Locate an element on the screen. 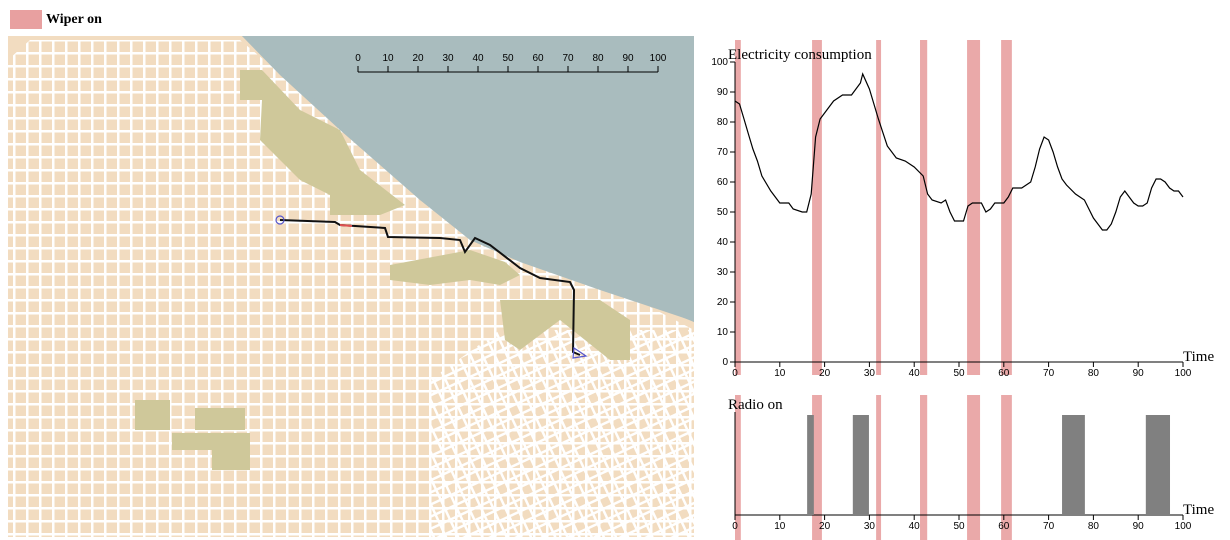 The height and width of the screenshot is (540, 1230). streets-diagonal is located at coordinates (562, 433).